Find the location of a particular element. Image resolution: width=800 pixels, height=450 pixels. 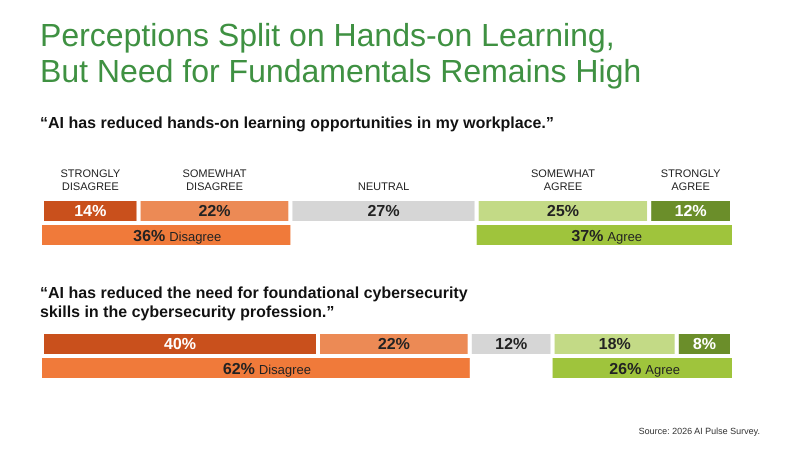

series-label: STRONGLY DISAGREE is located at coordinates (90, 180).